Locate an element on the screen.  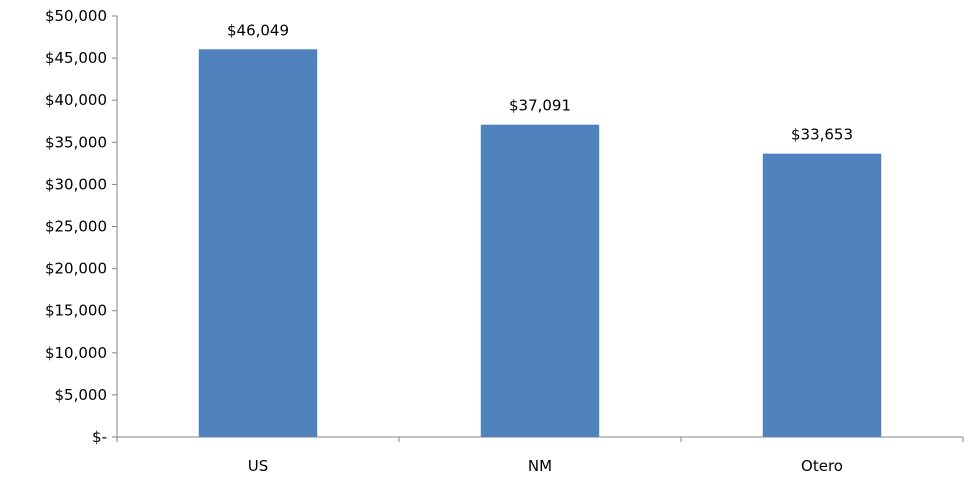
x-axis-tick-labels: US NM Otero is located at coordinates (545, 466).